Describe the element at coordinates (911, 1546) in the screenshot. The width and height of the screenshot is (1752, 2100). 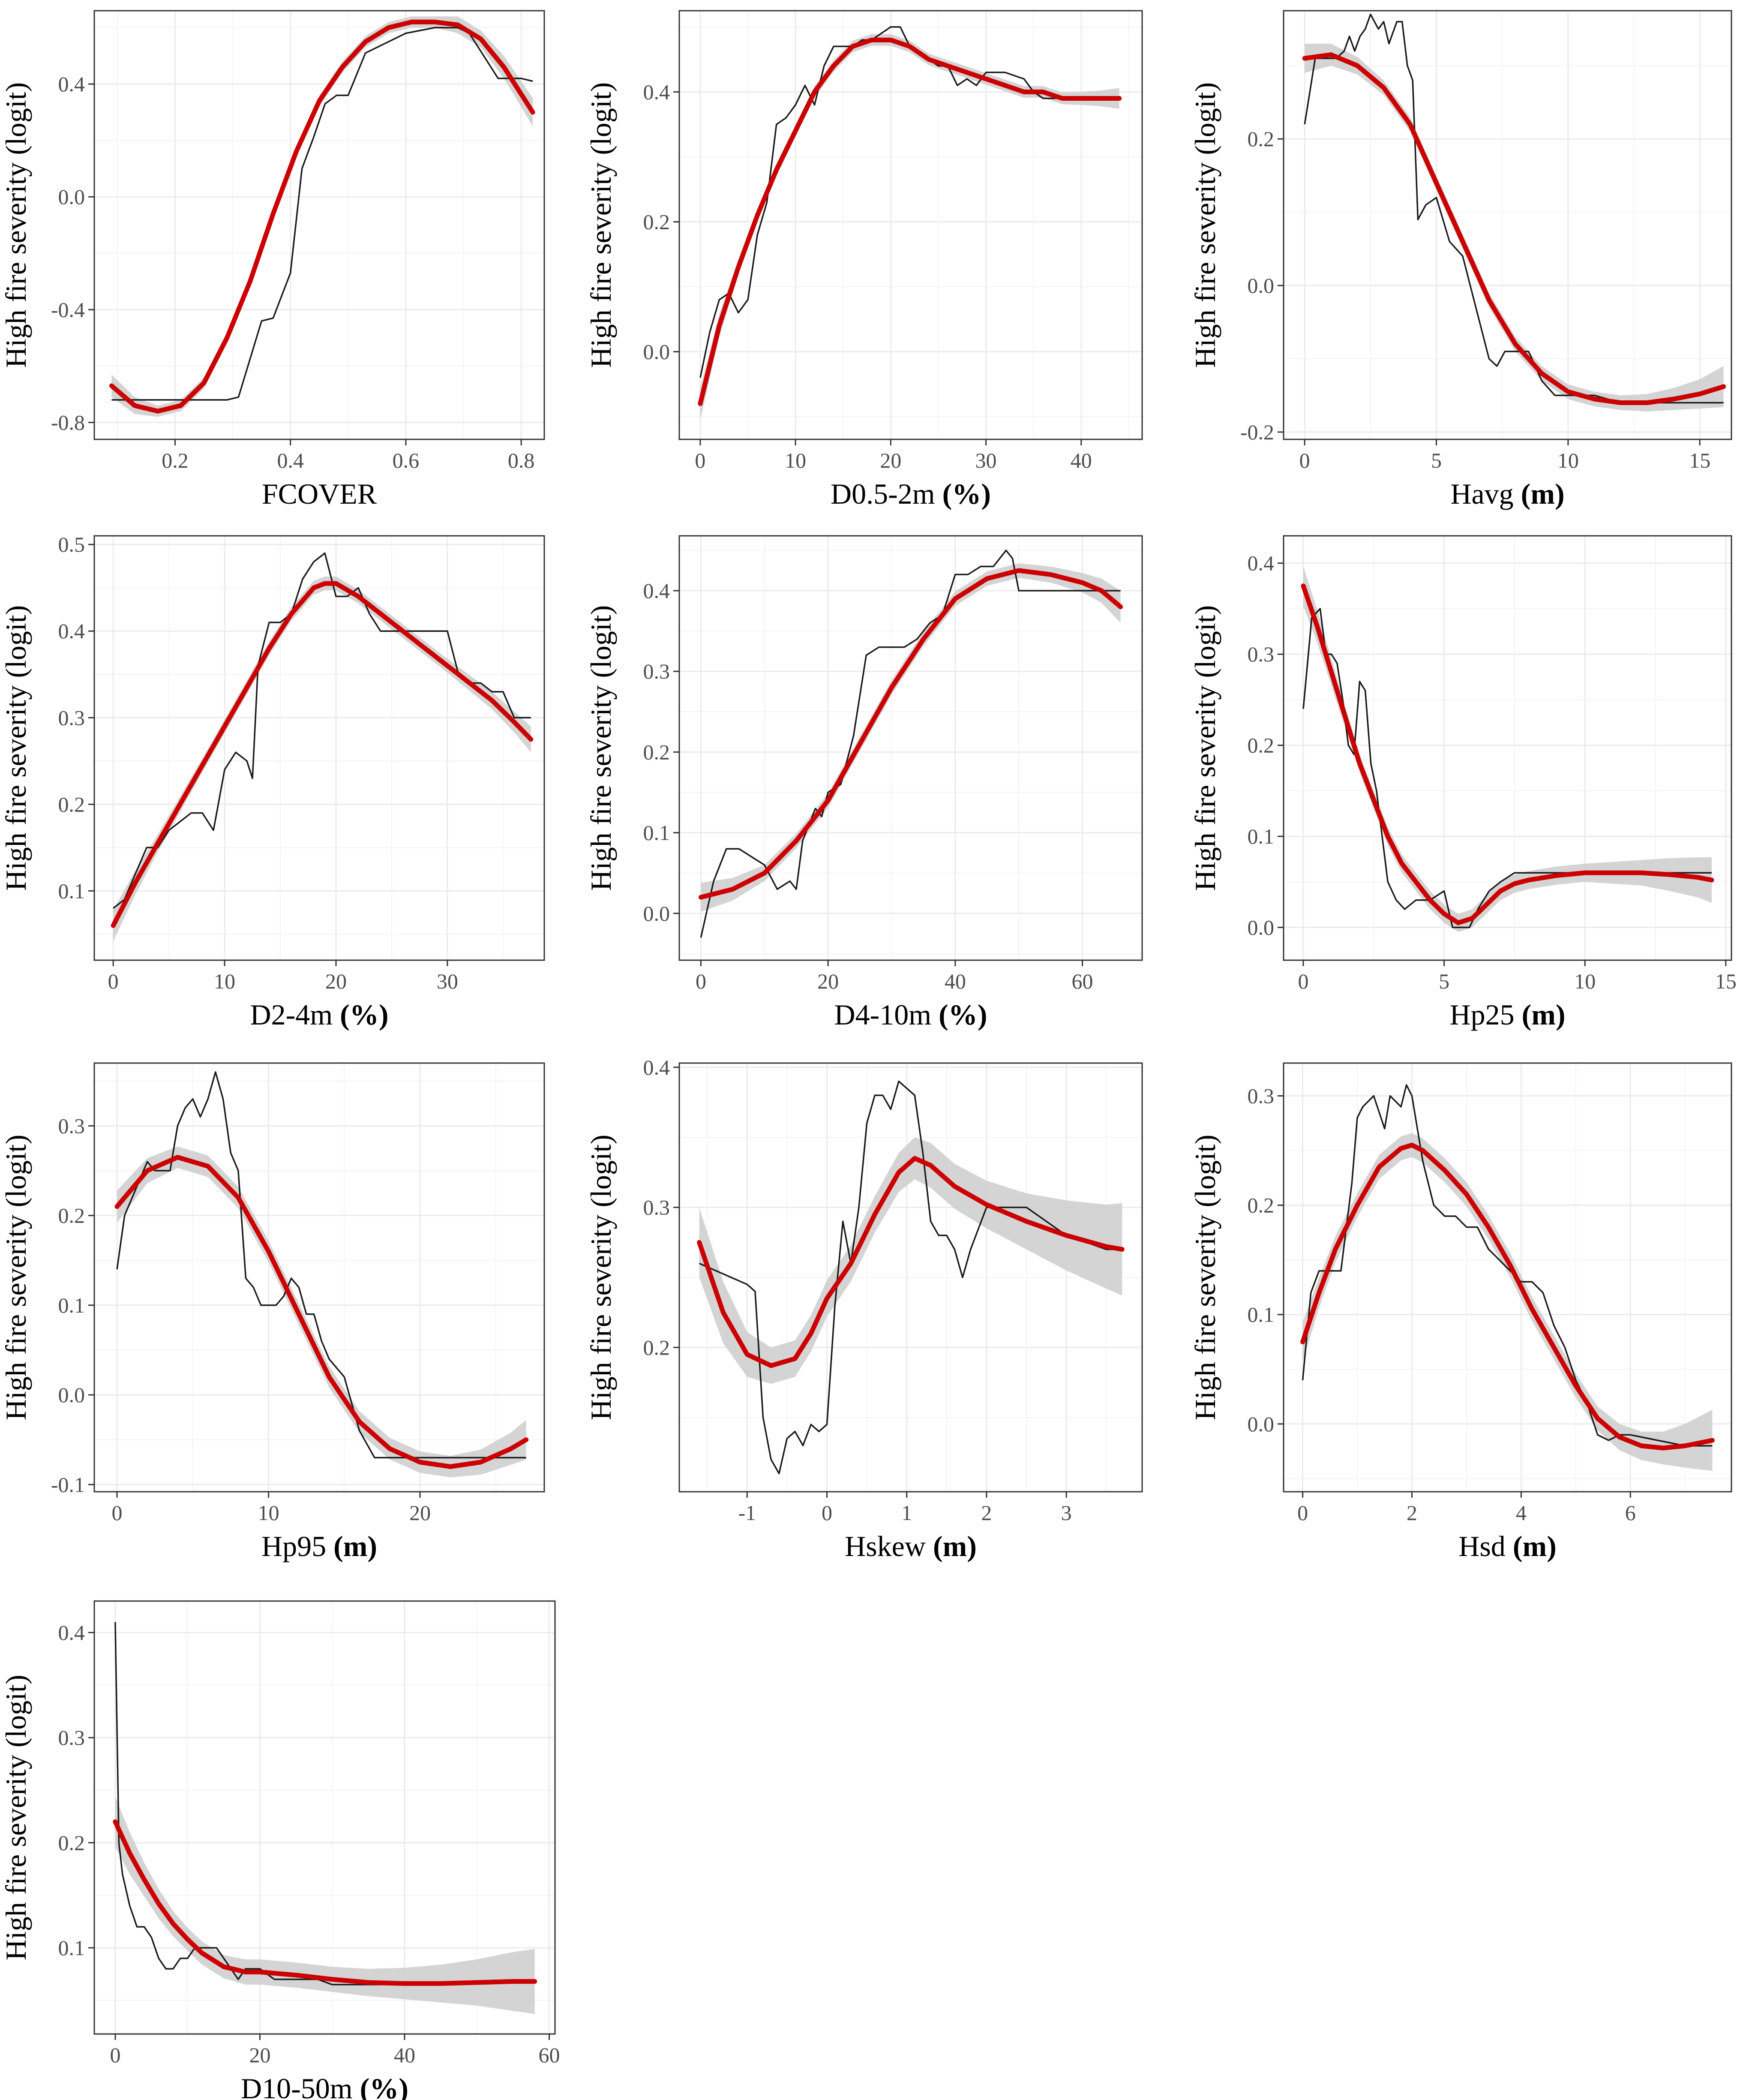
I see `x-axis-title: Hskew (m)` at that location.